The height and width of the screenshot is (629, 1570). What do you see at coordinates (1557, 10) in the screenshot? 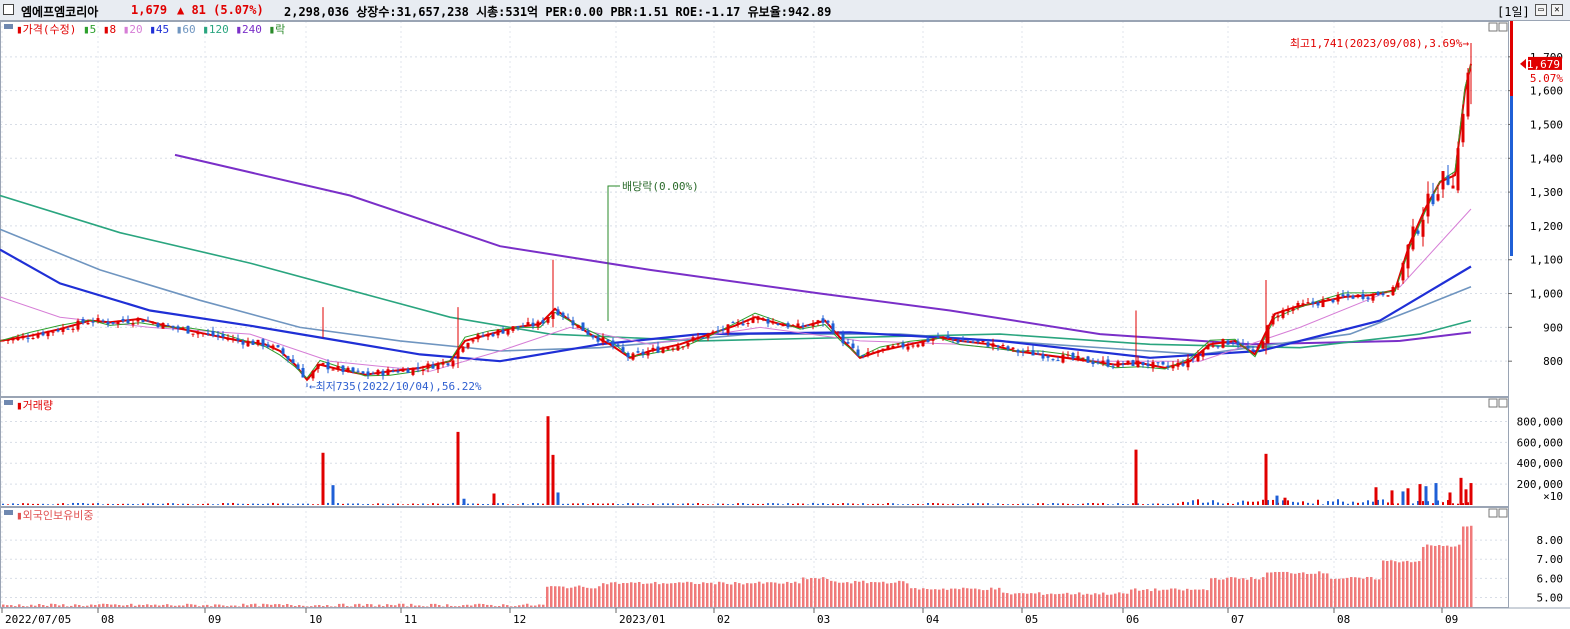
I see `close-icon: ✕` at bounding box center [1557, 10].